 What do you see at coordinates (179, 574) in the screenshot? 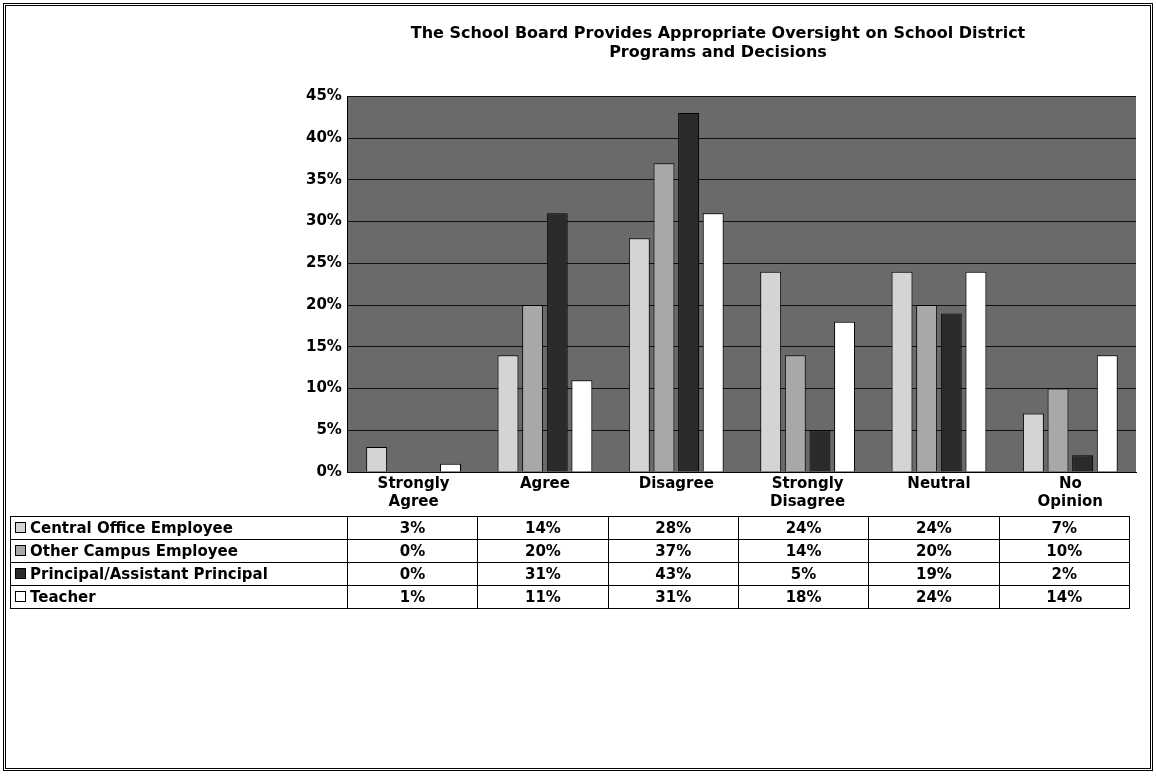
I see `legend-label: Principal/Assistant Principal` at bounding box center [179, 574].